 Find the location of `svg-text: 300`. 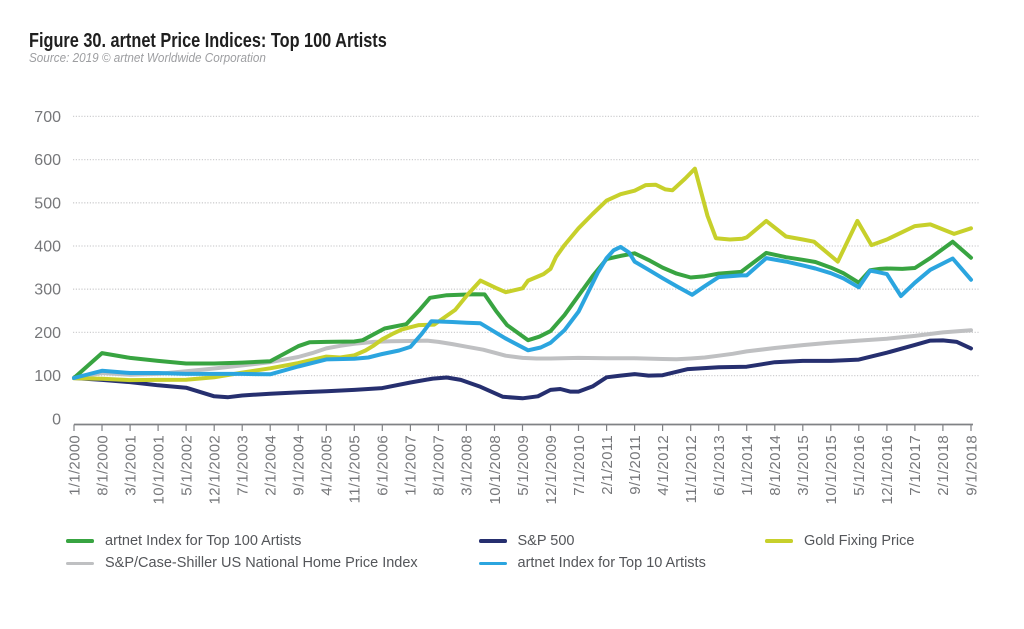

svg-text: 300 is located at coordinates (47, 290).